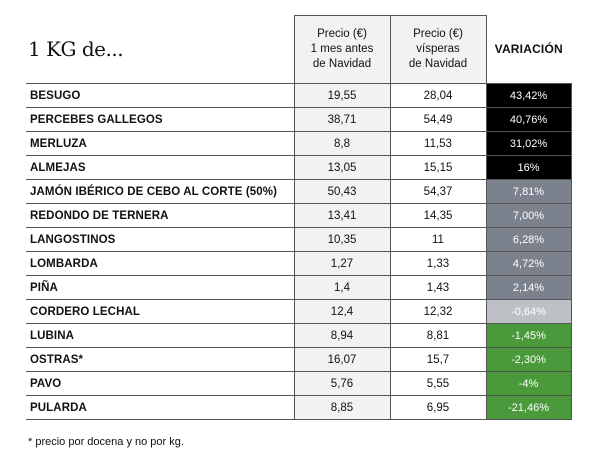 The width and height of the screenshot is (600, 460). Describe the element at coordinates (528, 215) in the screenshot. I see `variation-cell: 7,00%` at that location.